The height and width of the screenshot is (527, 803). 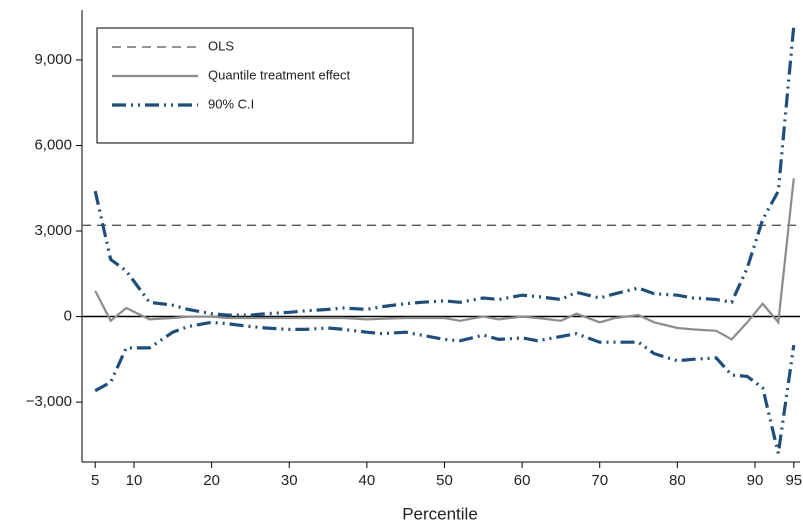 I want to click on legend-label: OLS, so click(x=221, y=45).